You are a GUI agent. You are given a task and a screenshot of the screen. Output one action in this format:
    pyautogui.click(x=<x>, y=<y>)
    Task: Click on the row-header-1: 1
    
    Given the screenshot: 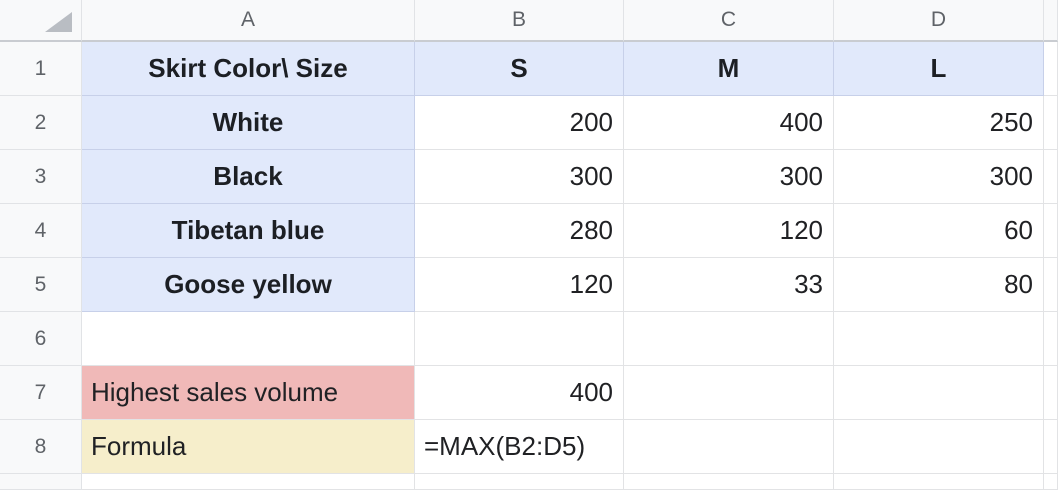 What is the action you would take?
    pyautogui.click(x=41, y=69)
    